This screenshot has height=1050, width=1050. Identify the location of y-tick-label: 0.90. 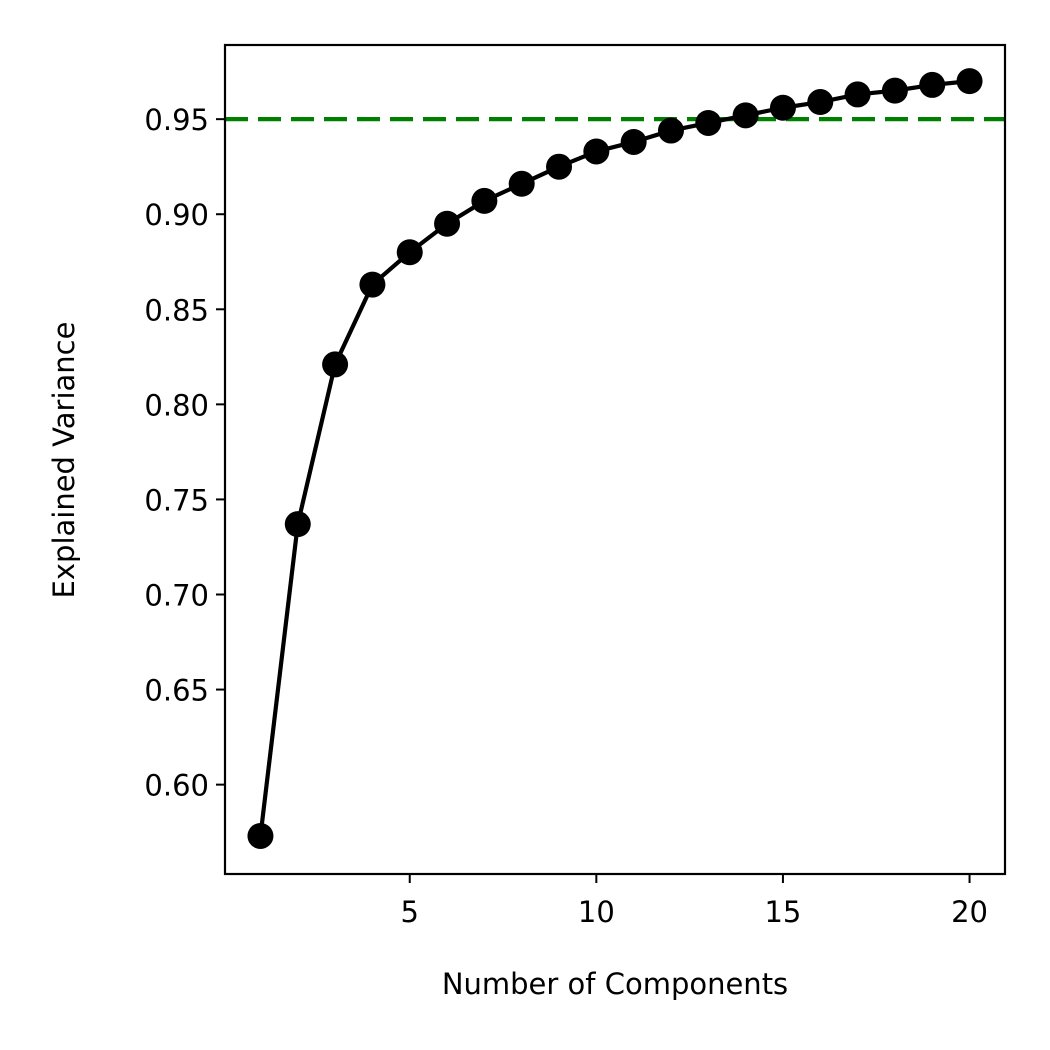
(176, 215).